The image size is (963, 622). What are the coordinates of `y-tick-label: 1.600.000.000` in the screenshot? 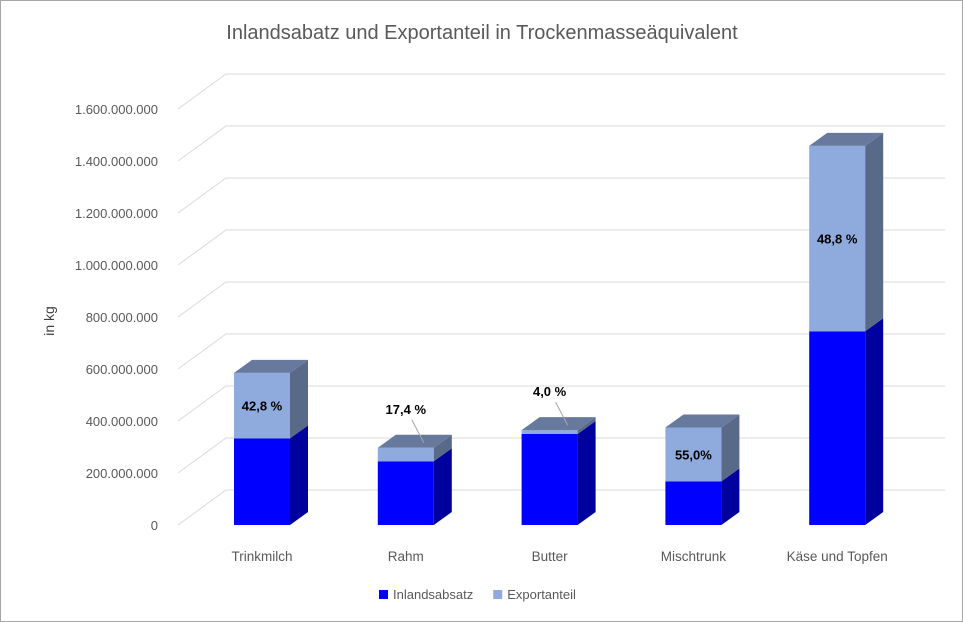 It's located at (116, 109).